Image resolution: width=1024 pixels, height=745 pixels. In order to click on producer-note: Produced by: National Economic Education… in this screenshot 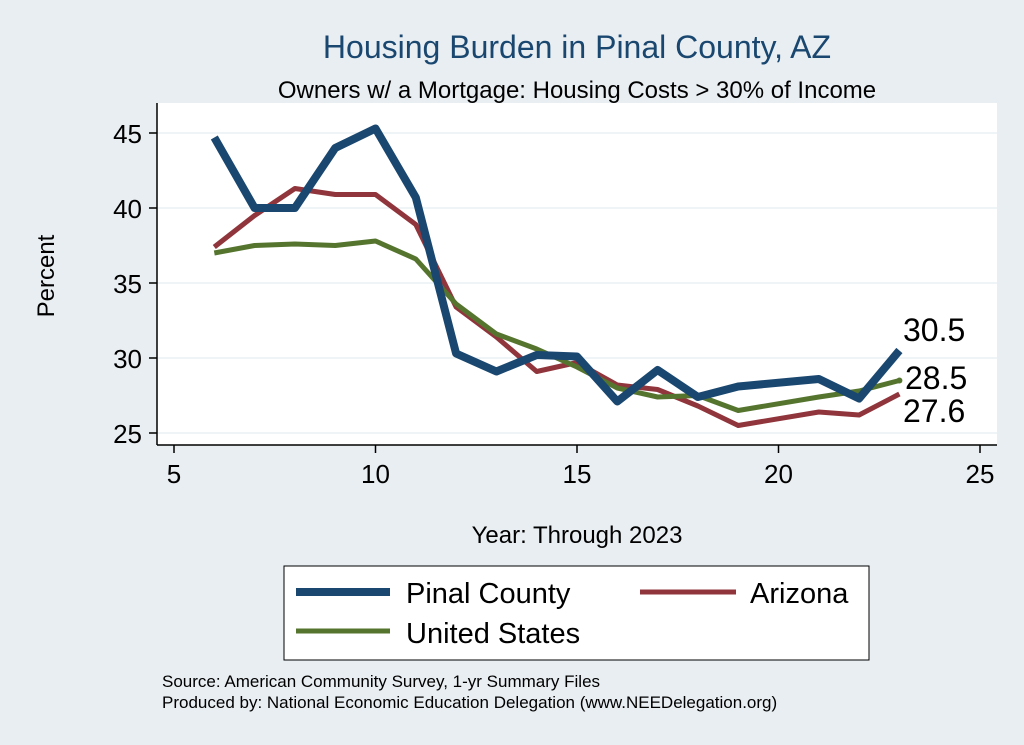, I will do `click(469, 702)`.